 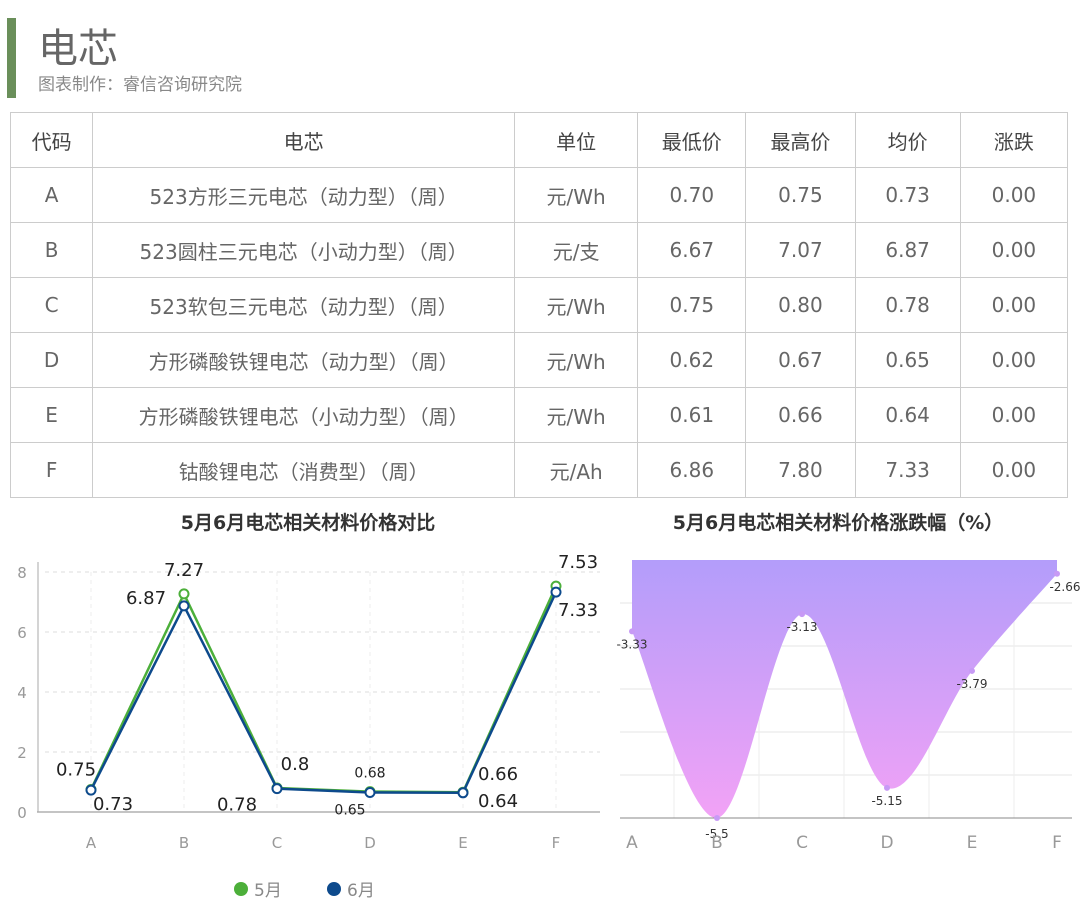 I want to click on table-header-row: 代码 电芯 单位 最低价 最高价 均价 涨跌, so click(x=539, y=140).